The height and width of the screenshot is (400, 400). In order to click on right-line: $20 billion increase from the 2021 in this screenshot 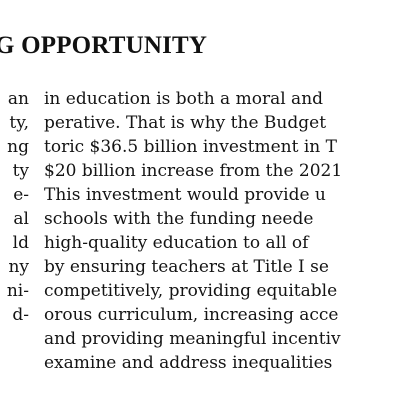, I will do `click(193, 171)`.